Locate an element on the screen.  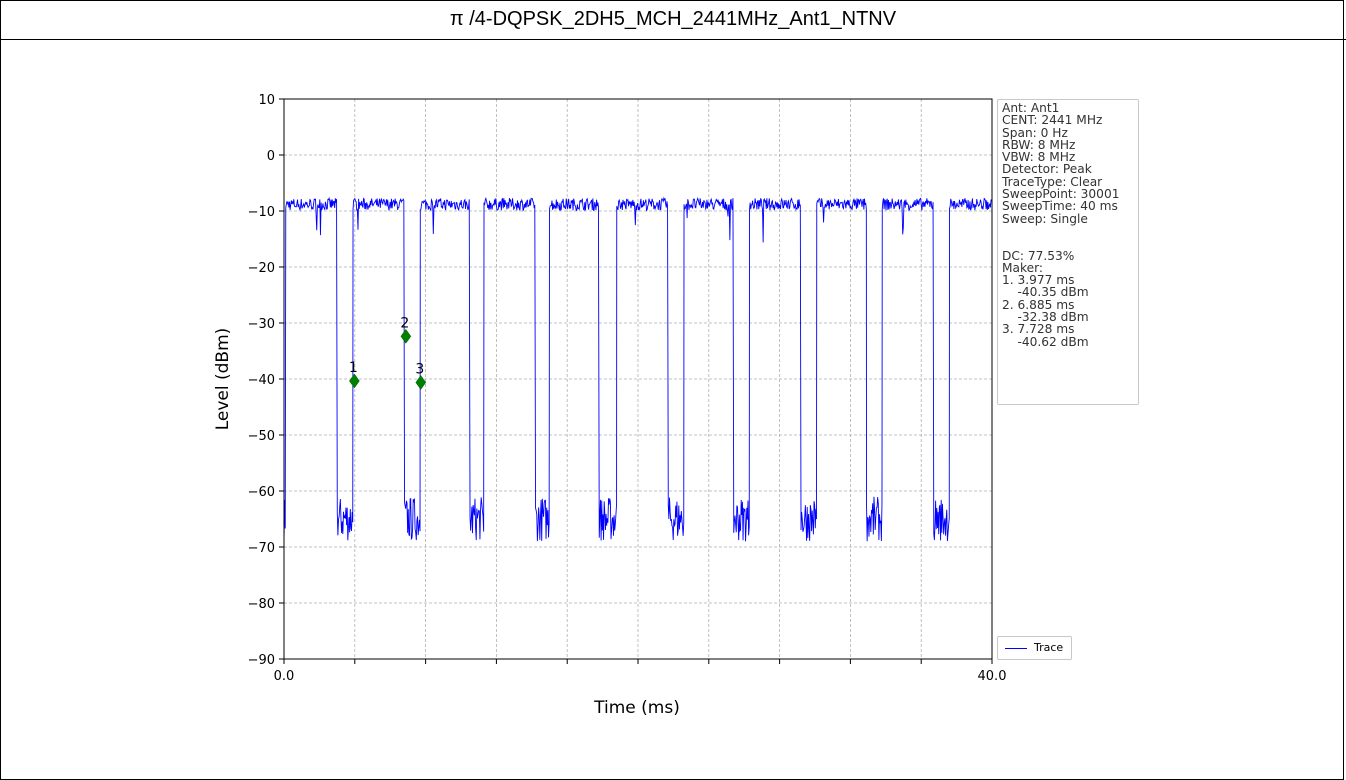
y-tick-label: 10 is located at coordinates (266, 100).